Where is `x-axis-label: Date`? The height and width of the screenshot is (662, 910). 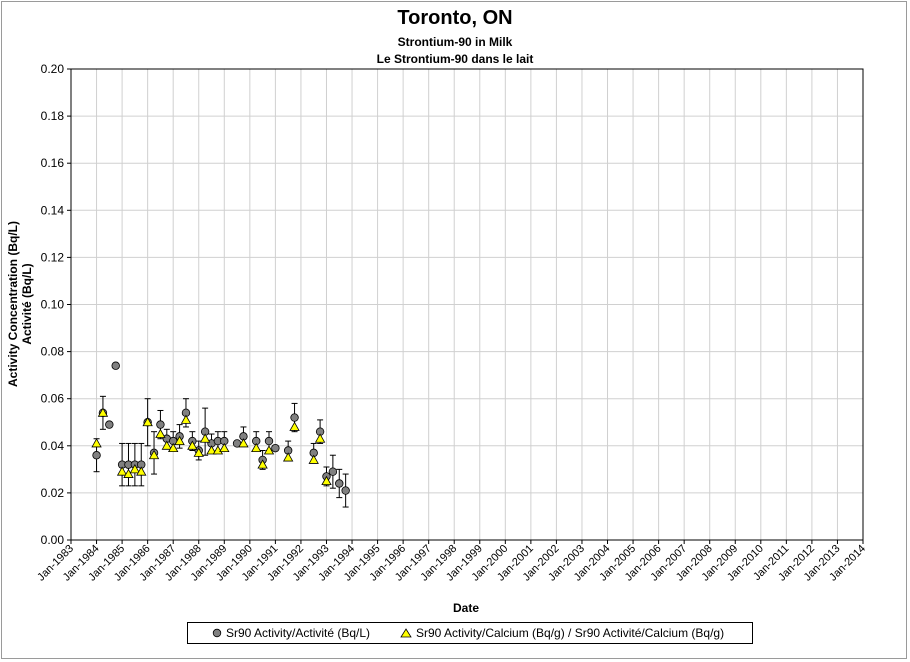 x-axis-label: Date is located at coordinates (466, 608).